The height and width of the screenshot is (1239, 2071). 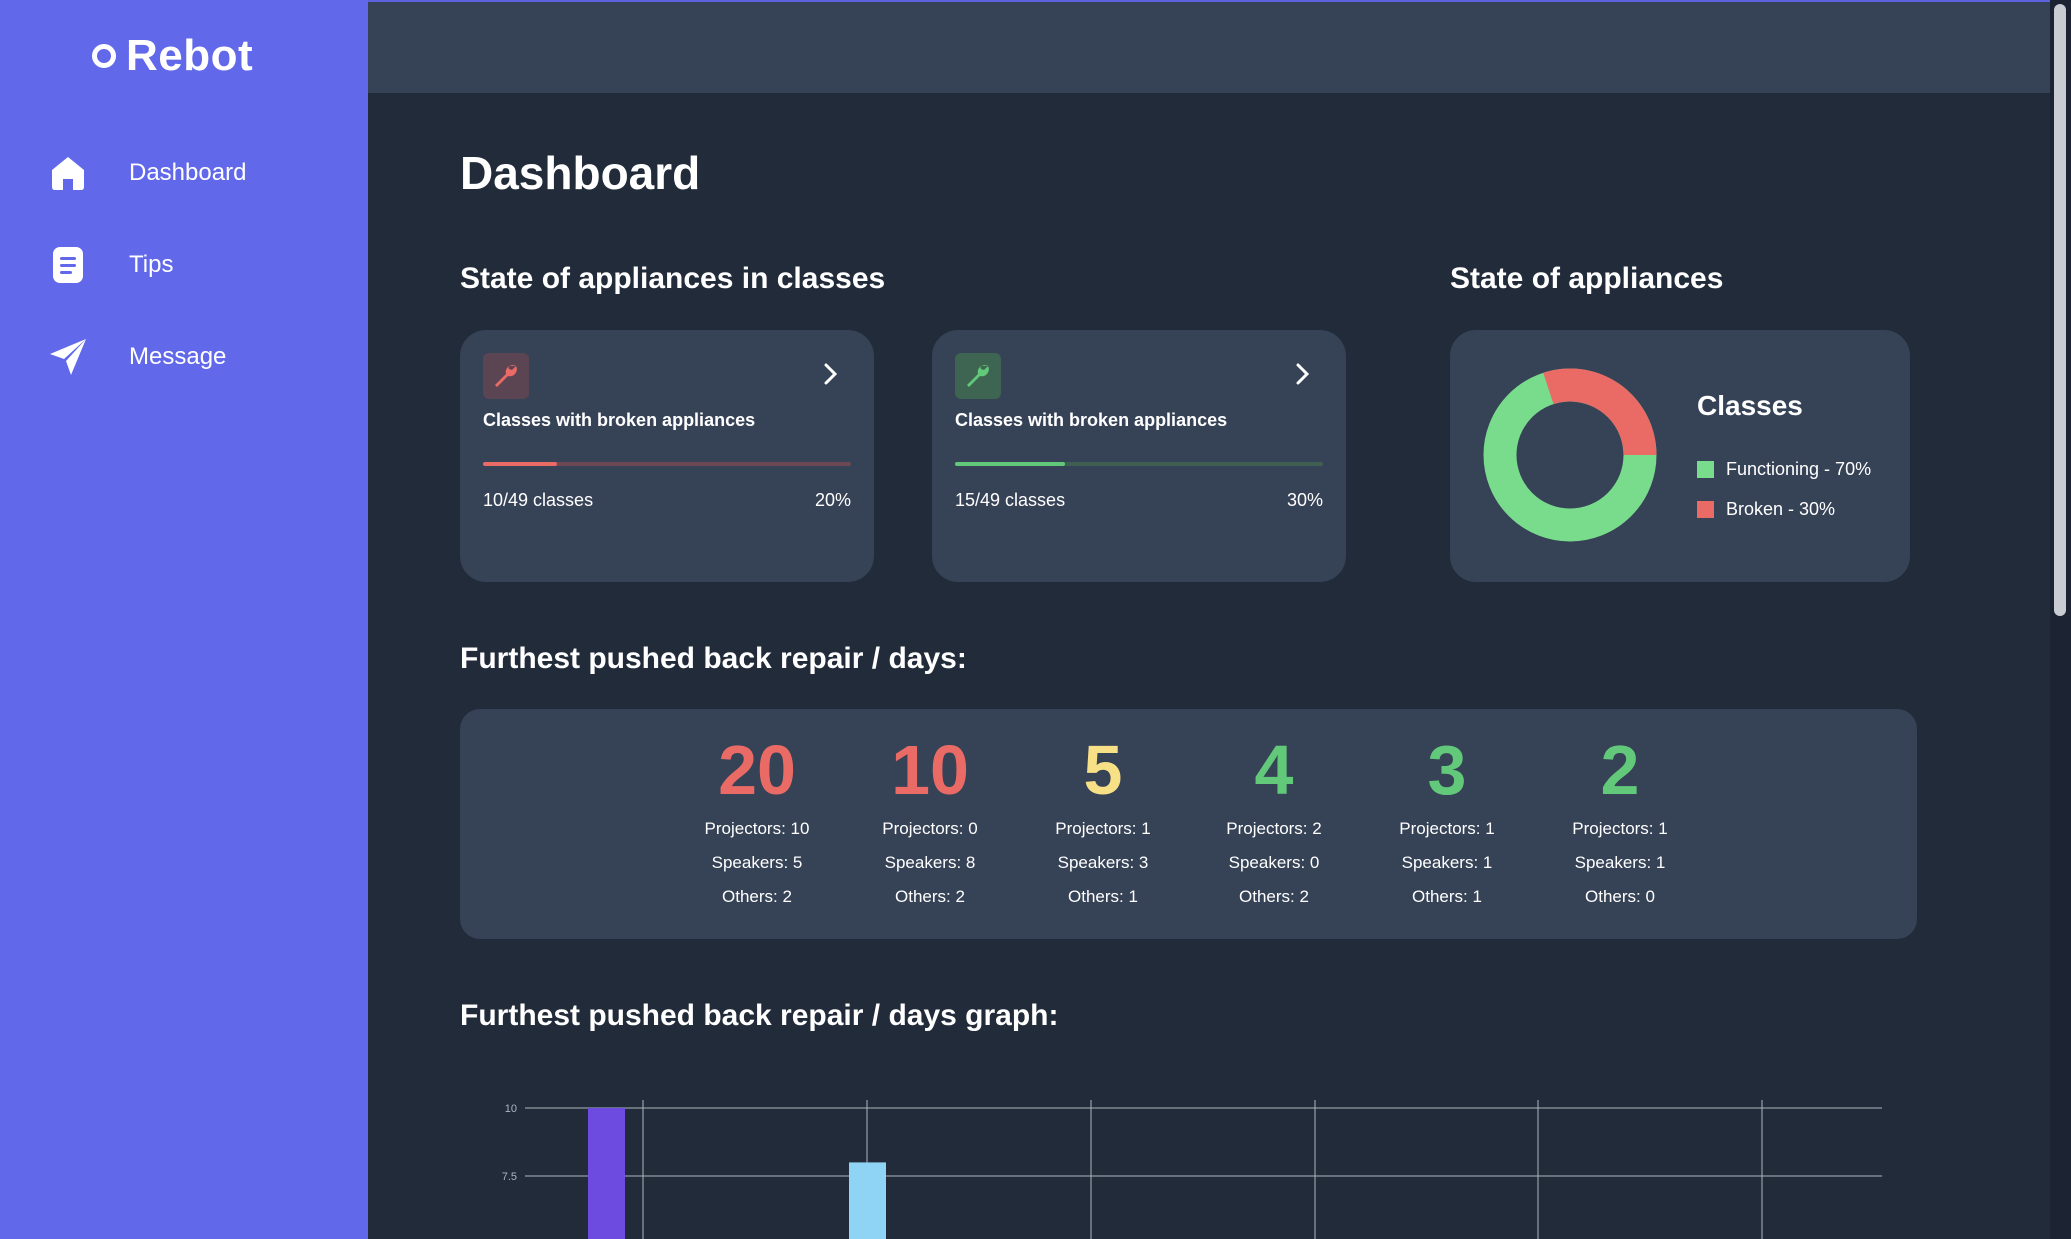 I want to click on chart-bars, so click(x=737, y=1173).